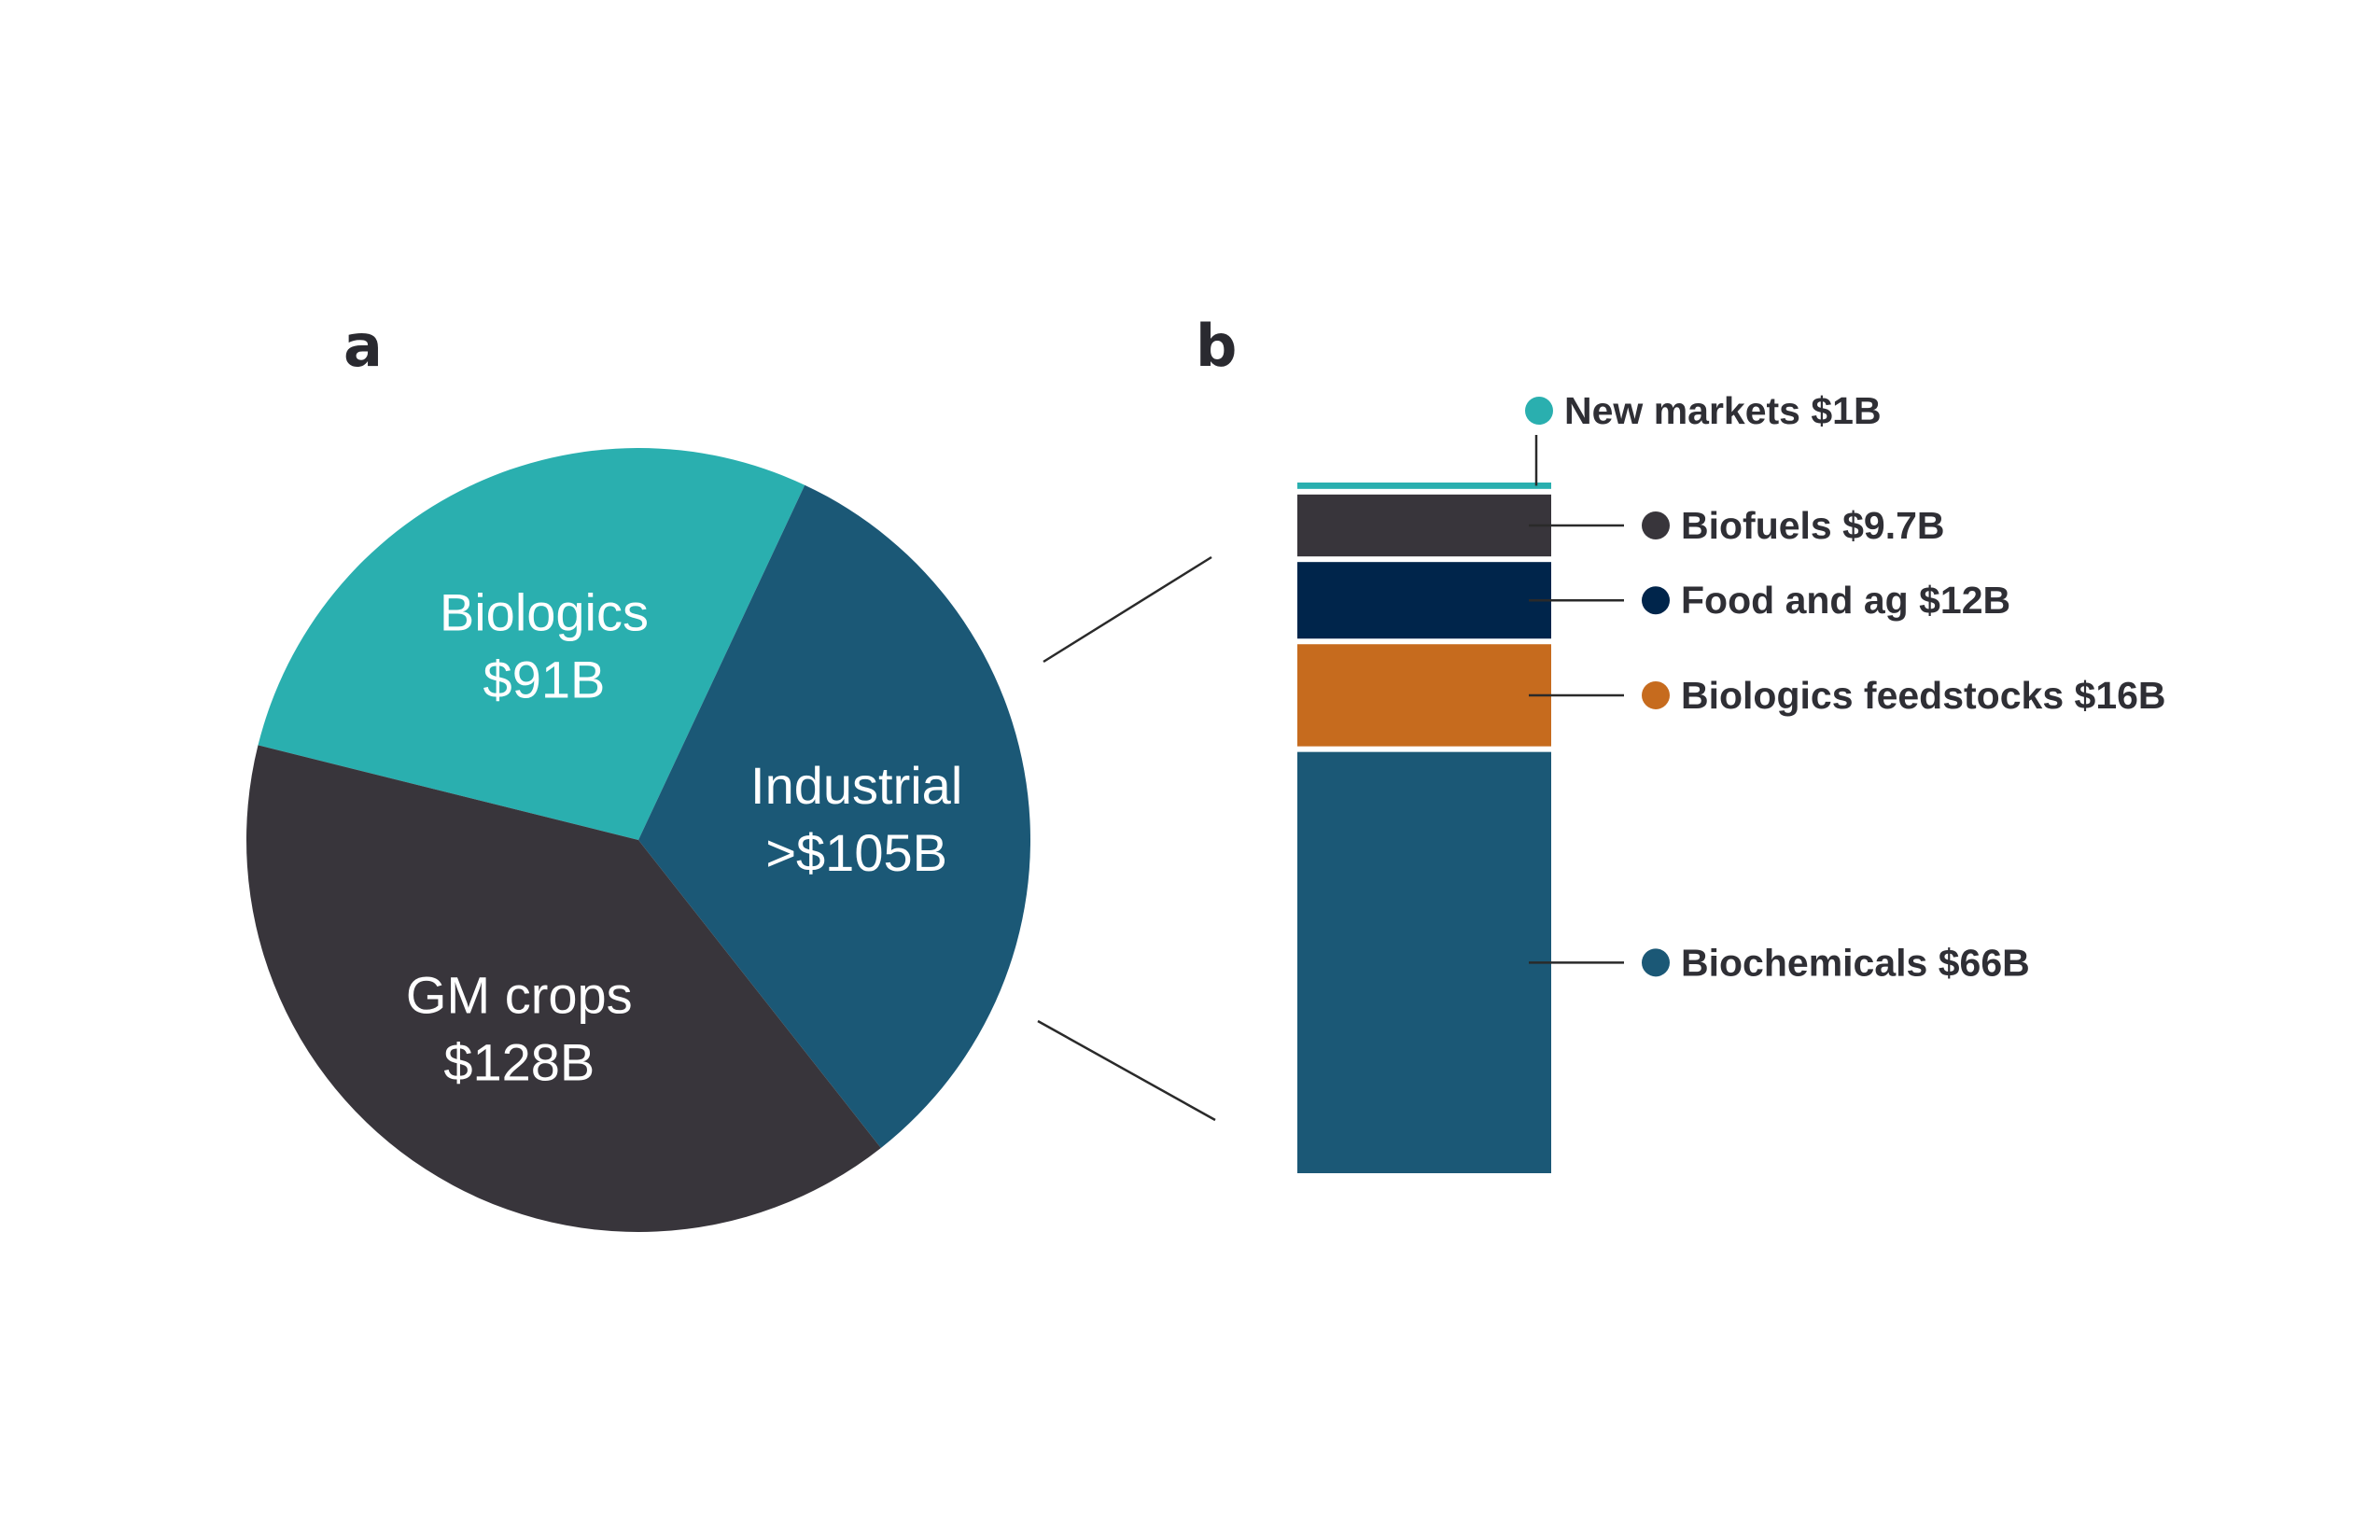 This screenshot has height=1540, width=2380. What do you see at coordinates (1923, 695) in the screenshot?
I see `legend-label-biologics-feedstocks: Biologics feedstocks $16B` at bounding box center [1923, 695].